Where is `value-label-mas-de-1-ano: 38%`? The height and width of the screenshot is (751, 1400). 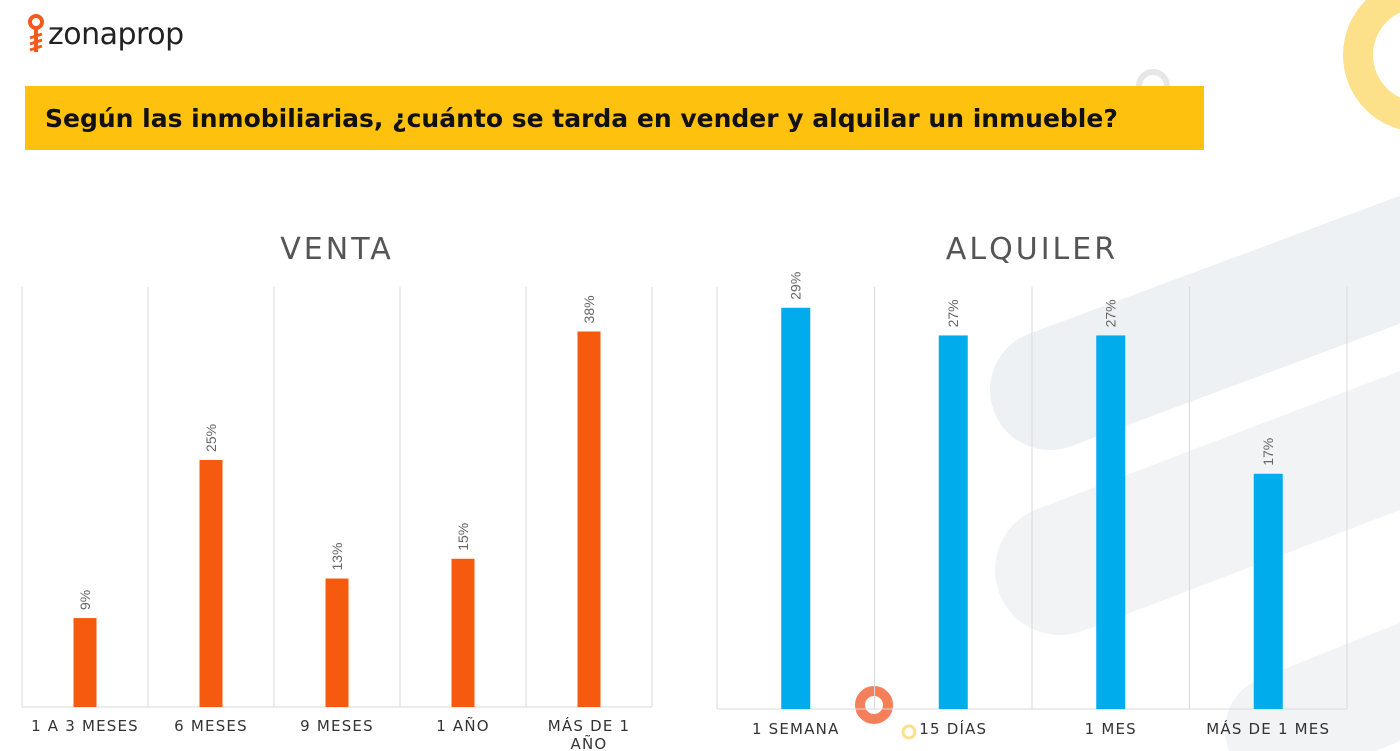 value-label-mas-de-1-ano: 38% is located at coordinates (589, 309).